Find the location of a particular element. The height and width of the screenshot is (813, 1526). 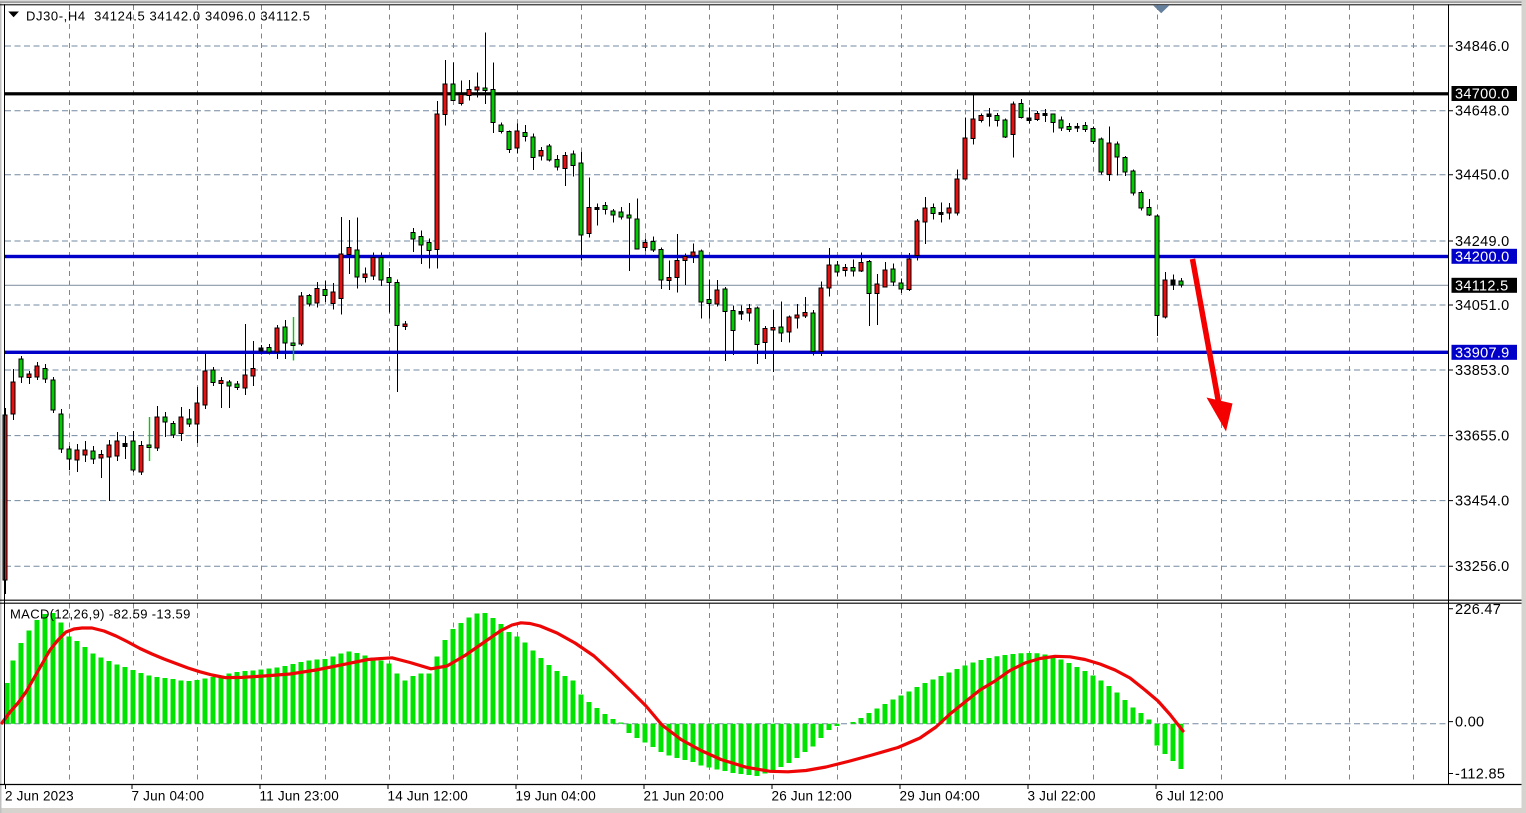

svg-text: 34846.0 is located at coordinates (1482, 47).